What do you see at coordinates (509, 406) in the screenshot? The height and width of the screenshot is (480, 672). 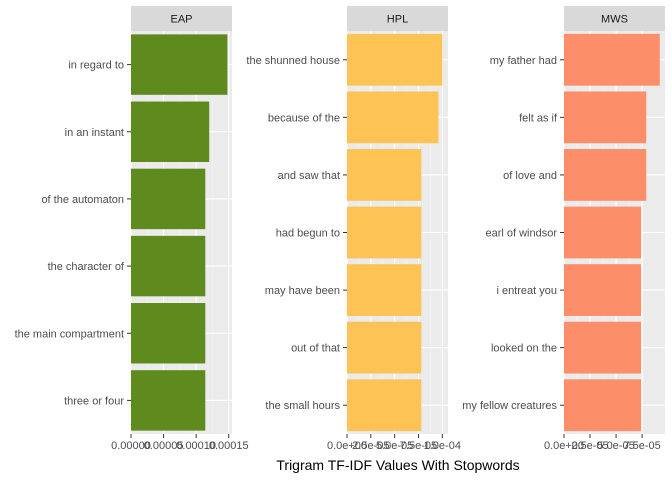 I see `category-label: my fellow creatures` at bounding box center [509, 406].